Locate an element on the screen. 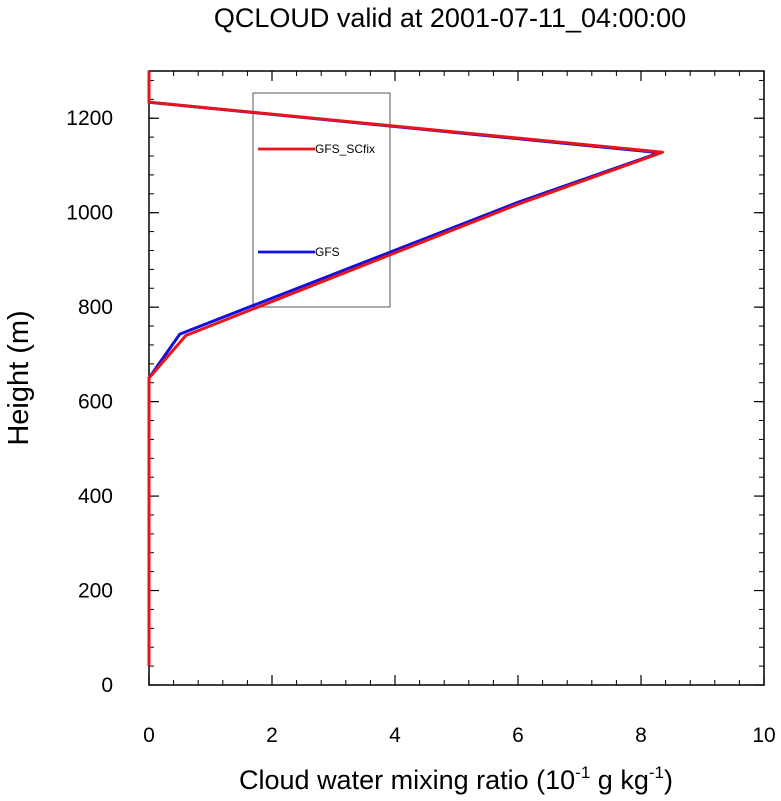 Image resolution: width=781 pixels, height=801 pixels. x-tick-label: 6 is located at coordinates (518, 735).